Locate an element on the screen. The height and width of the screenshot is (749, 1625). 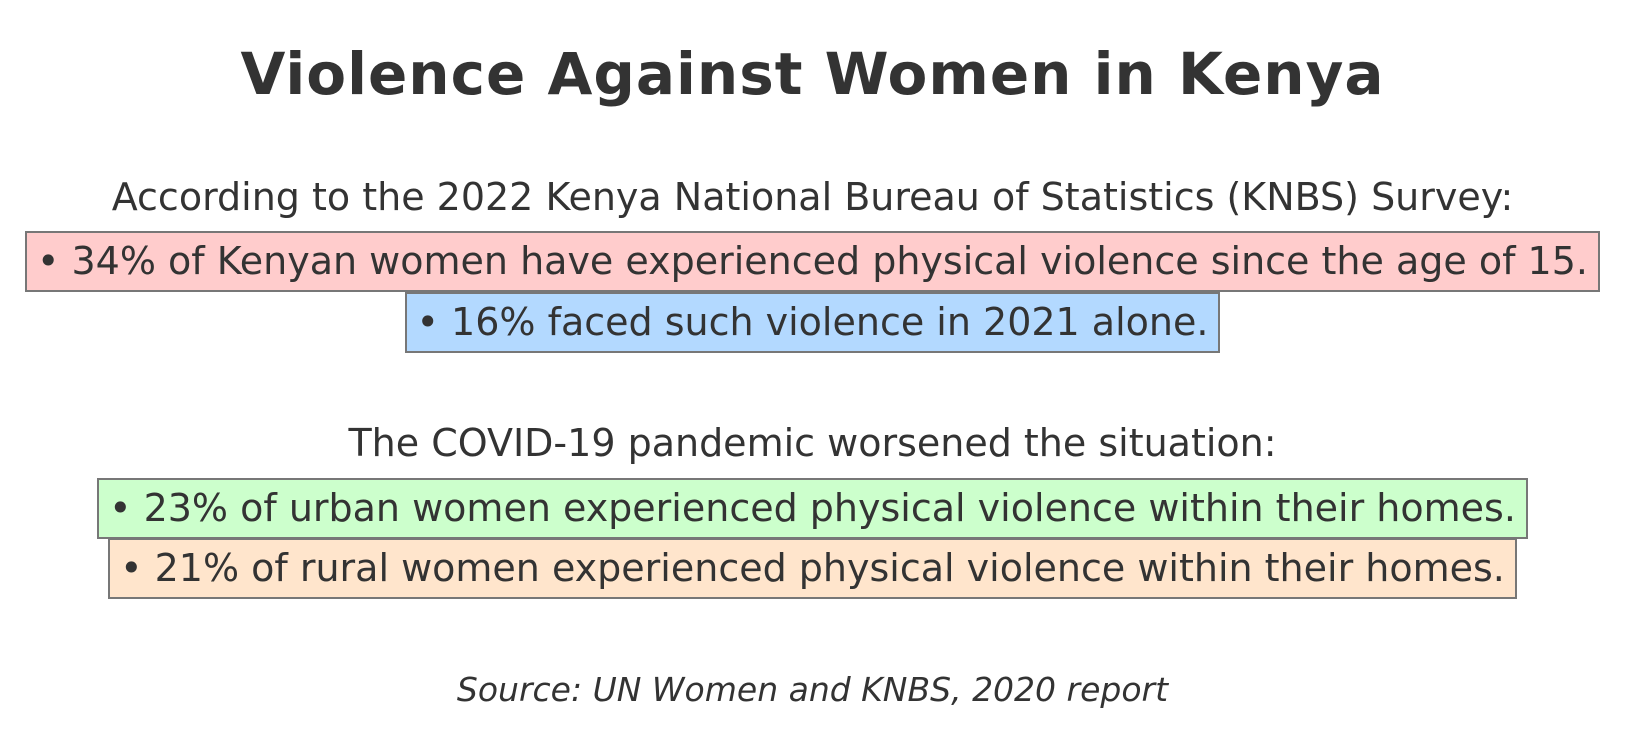
stat-row: • 16% faced such violence in 2021 alone. is located at coordinates (812, 322).